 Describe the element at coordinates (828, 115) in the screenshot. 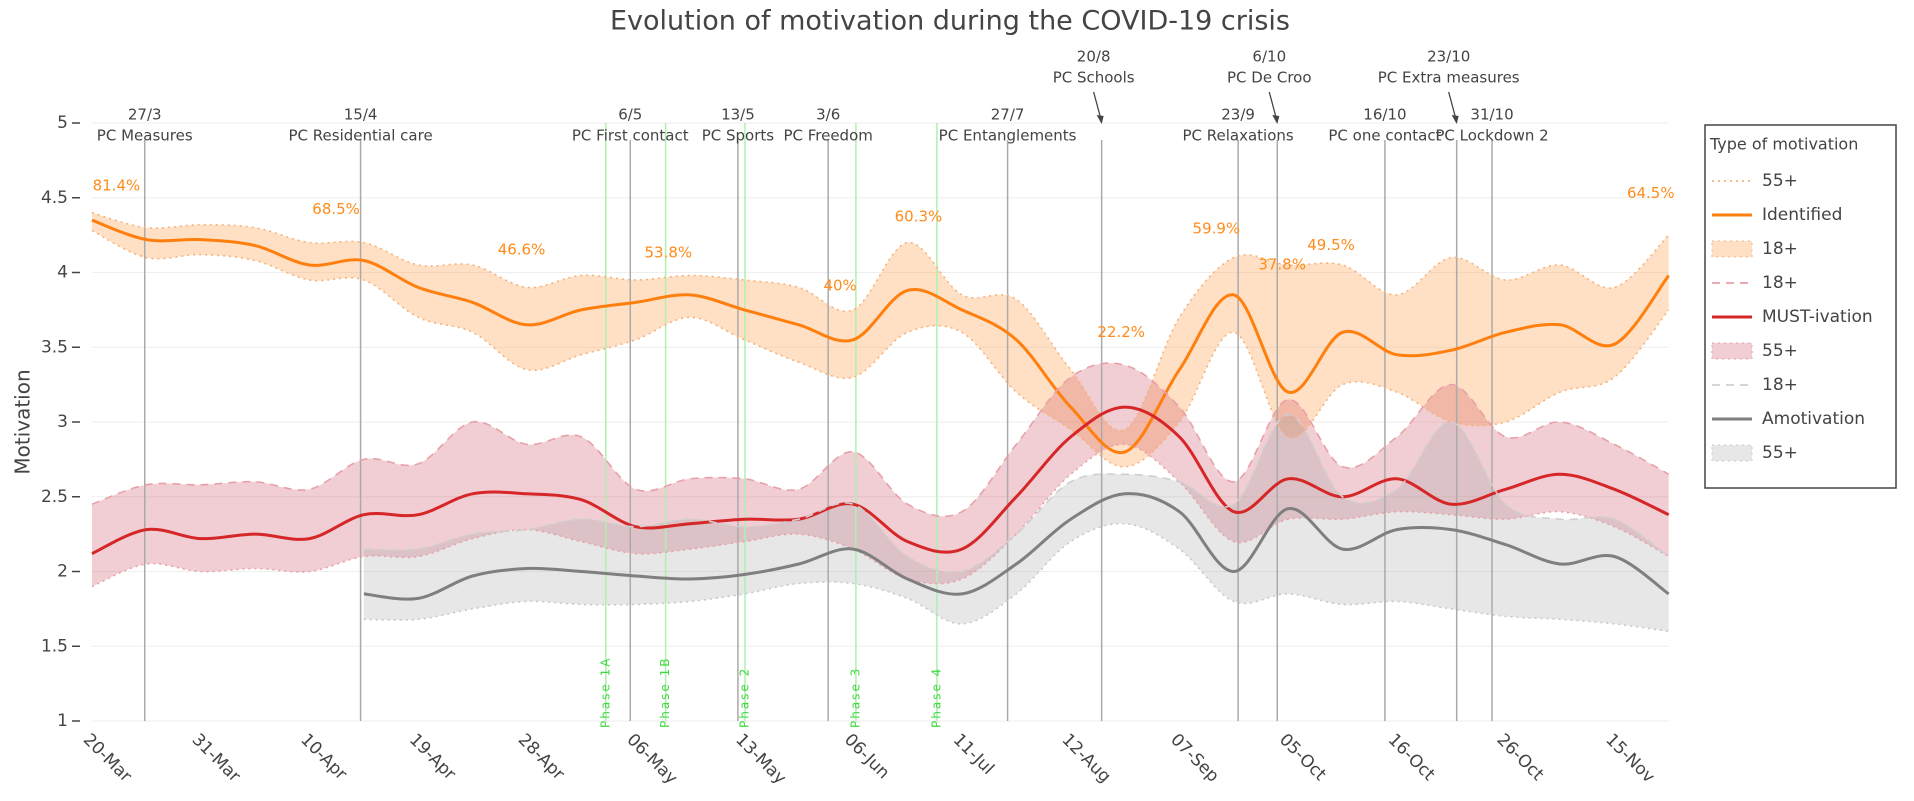

I see `event-date: 3/6` at that location.